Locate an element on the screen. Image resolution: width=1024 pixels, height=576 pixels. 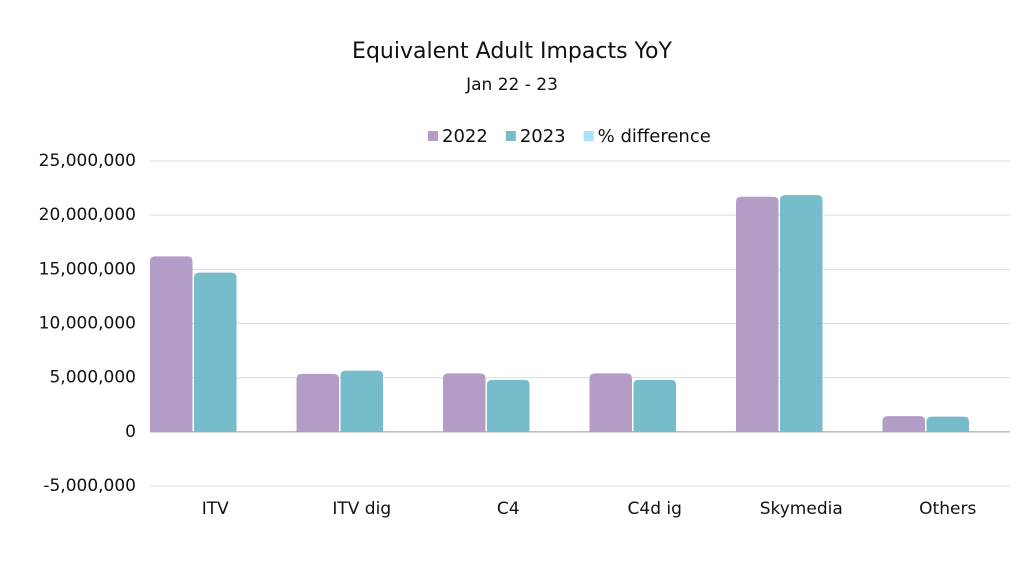
legend-label: 2023 is located at coordinates (543, 136).